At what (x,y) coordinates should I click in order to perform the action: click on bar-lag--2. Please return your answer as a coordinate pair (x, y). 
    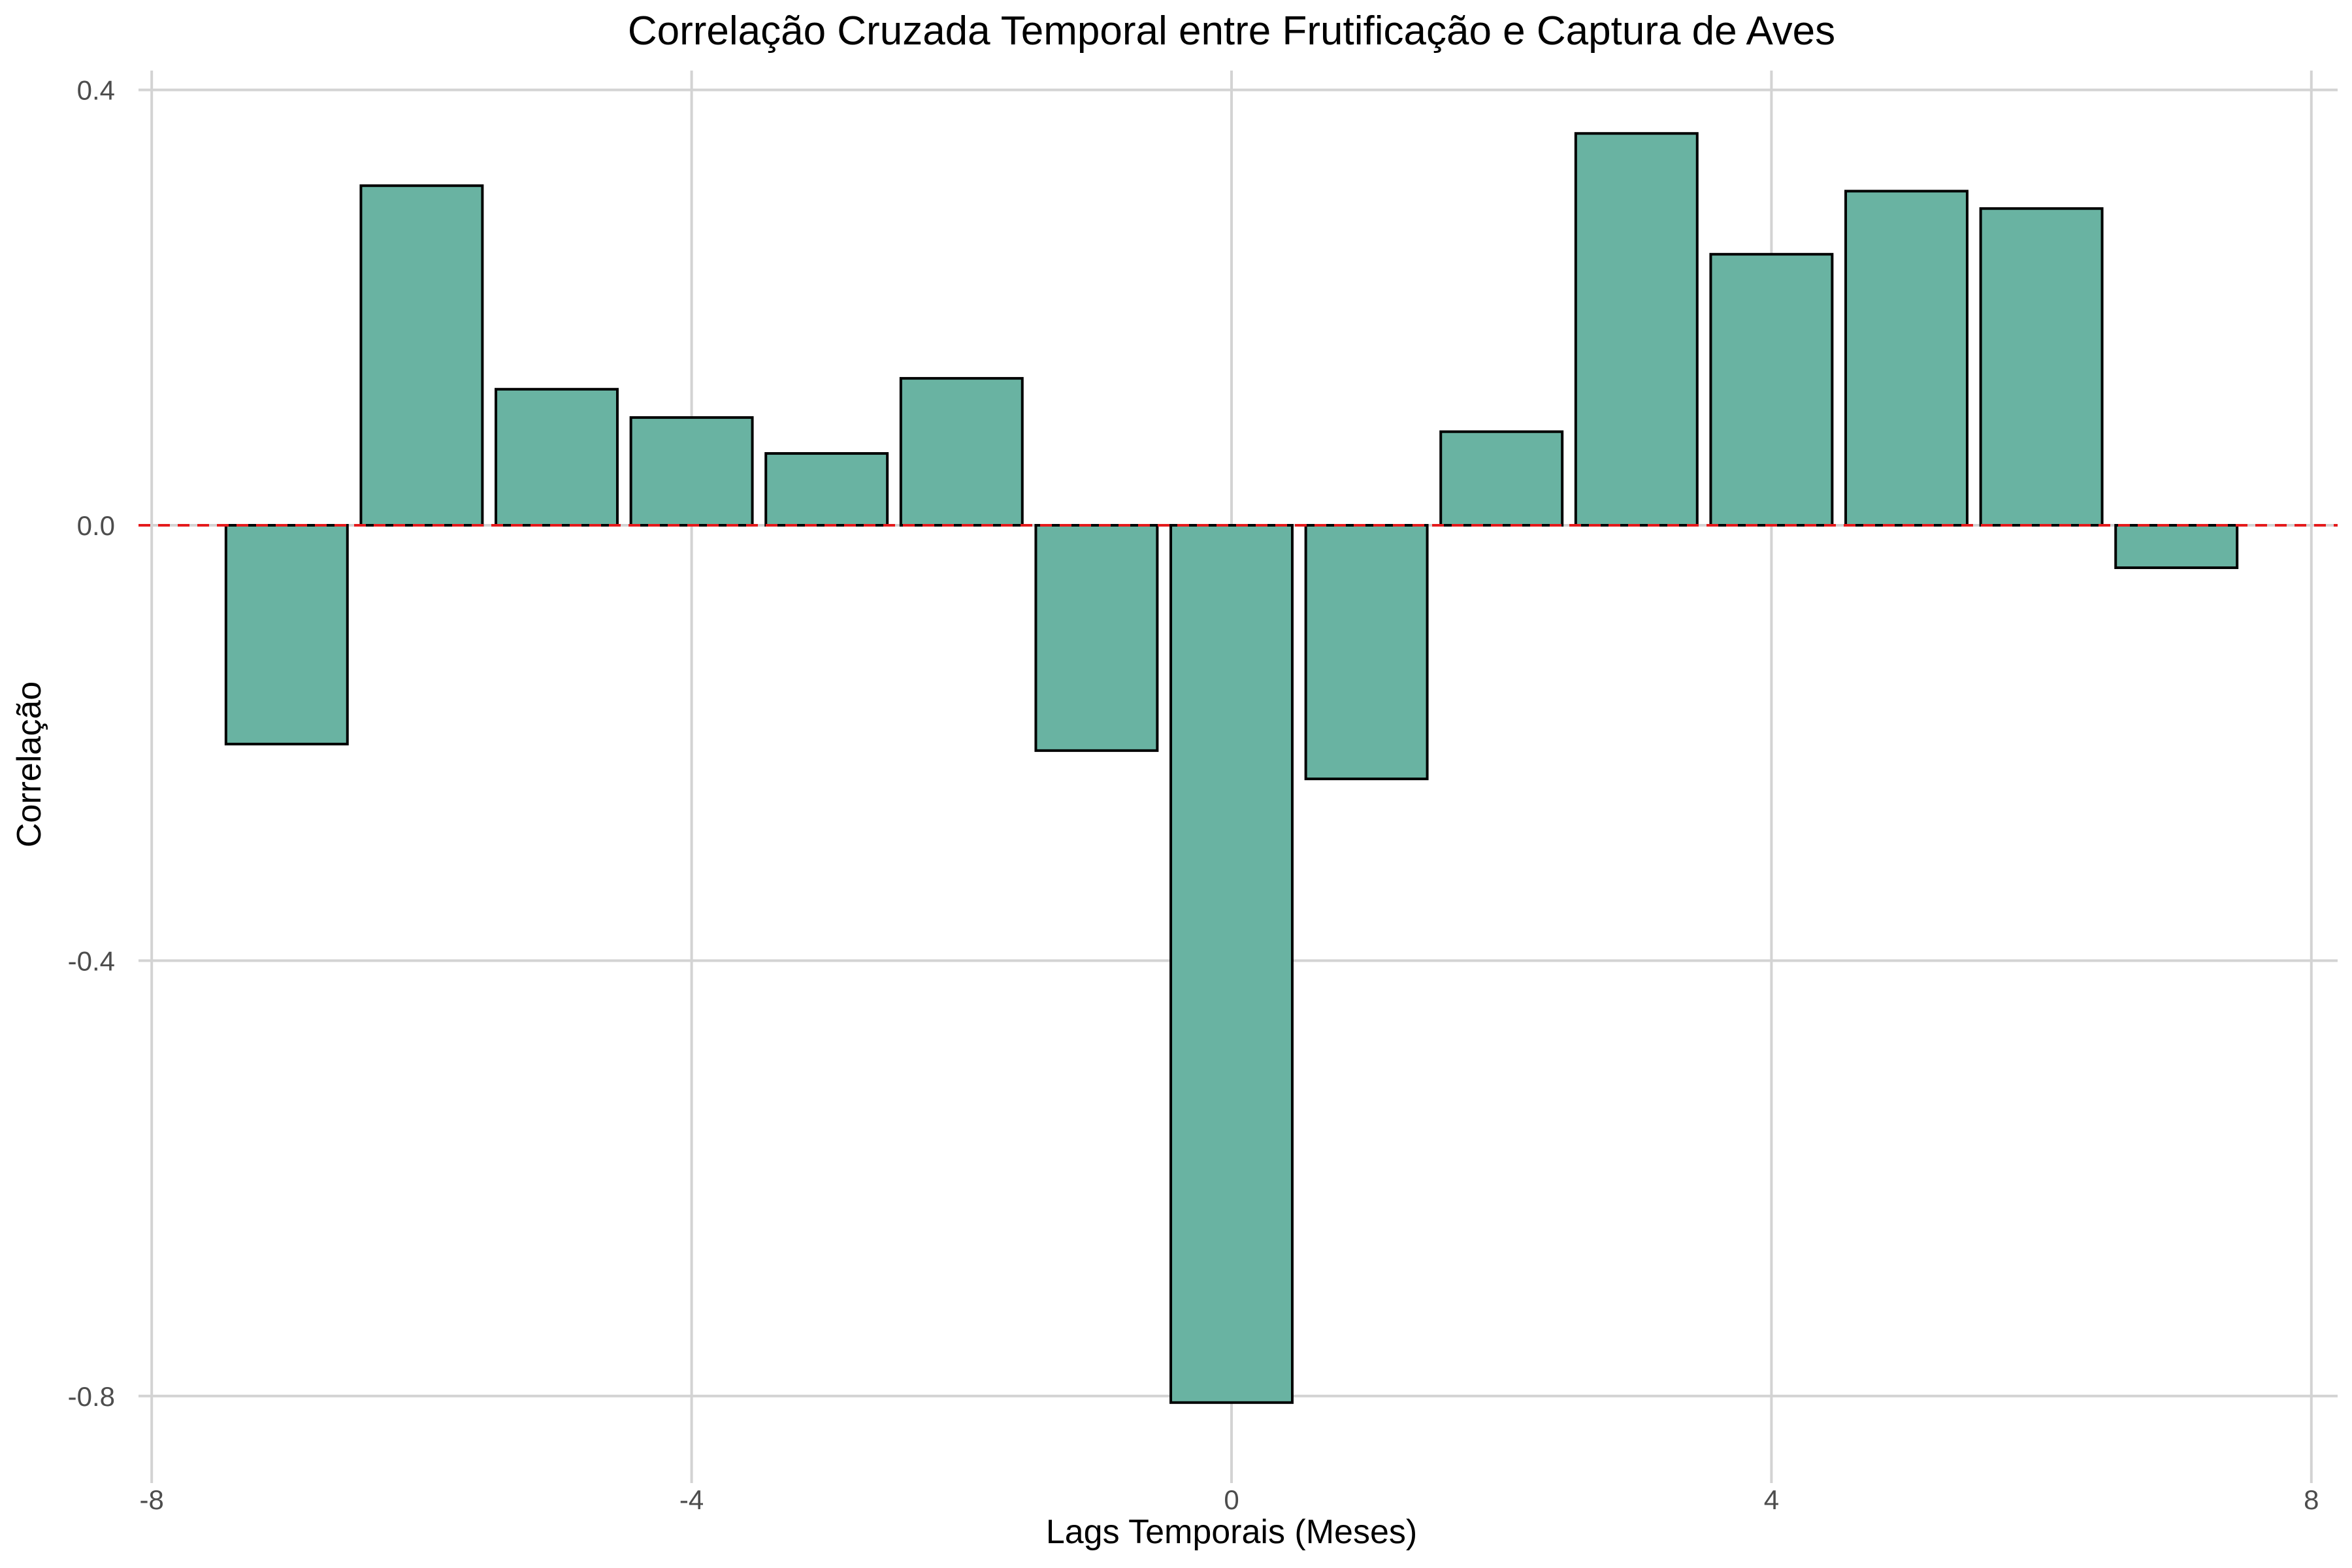
    Looking at the image, I should click on (961, 452).